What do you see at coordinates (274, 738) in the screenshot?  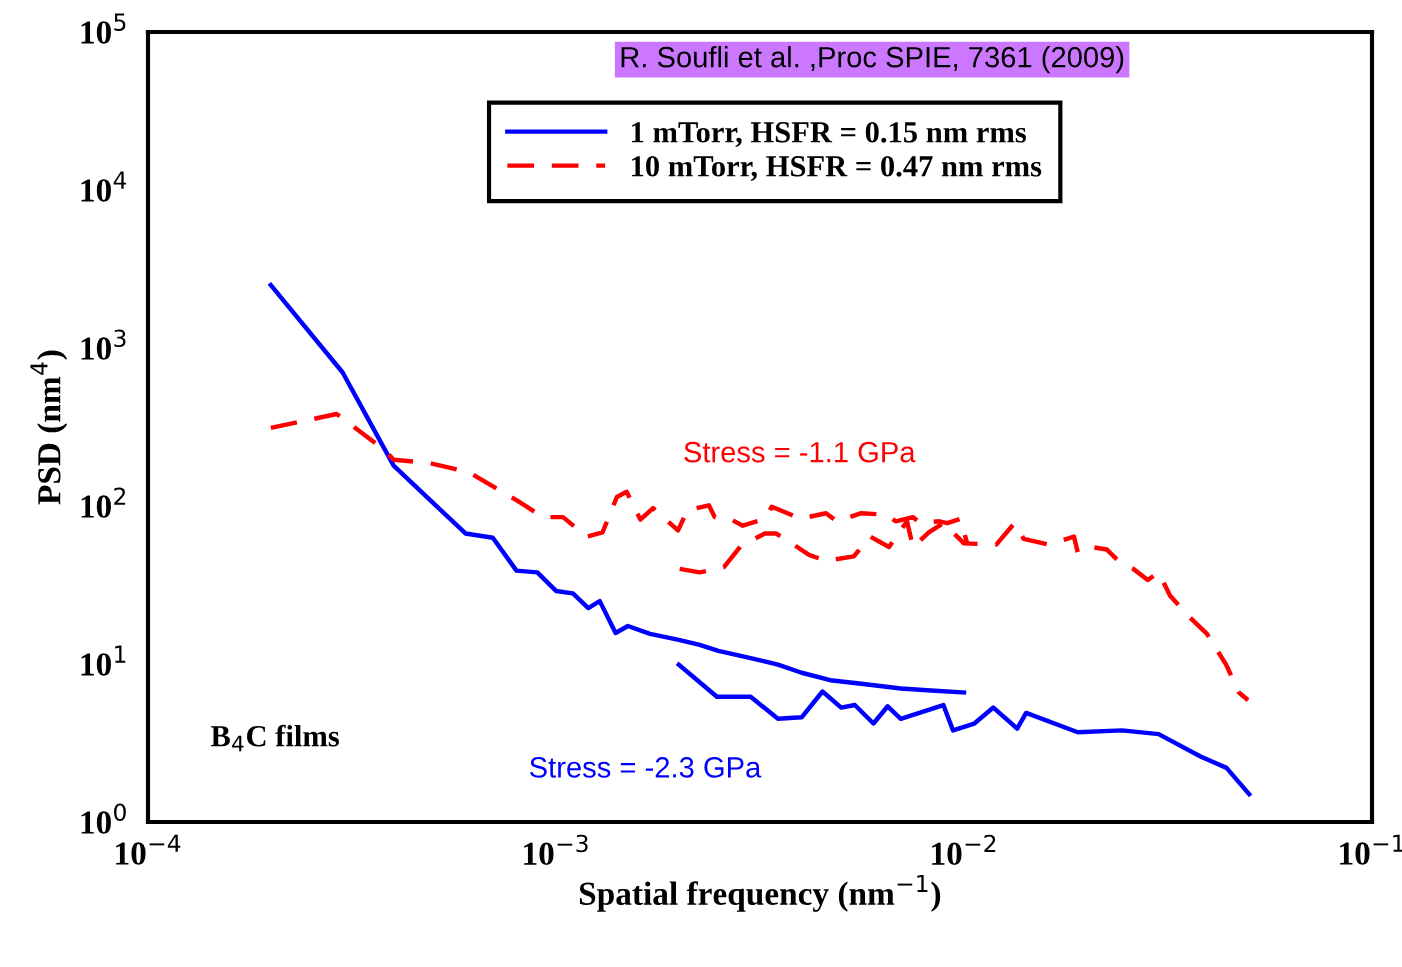 I see `annotation: B$_{4}$C films` at bounding box center [274, 738].